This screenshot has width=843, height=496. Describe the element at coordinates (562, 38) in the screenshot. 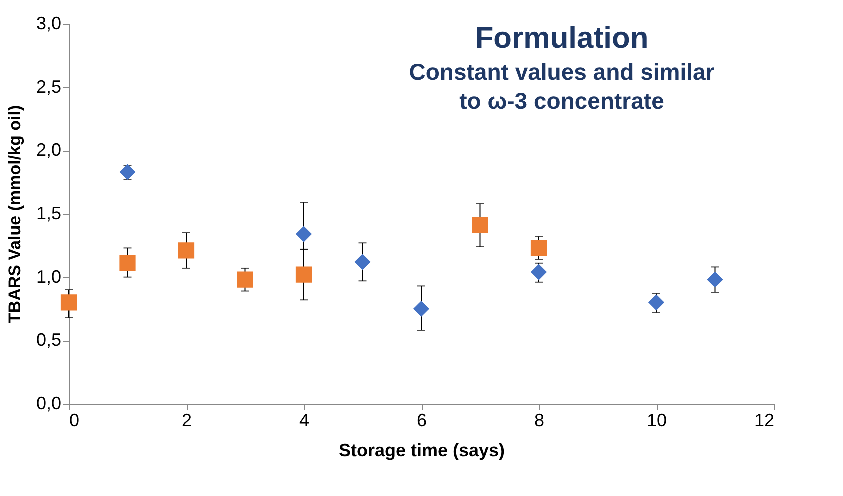

I see `annotation: Formulation` at that location.